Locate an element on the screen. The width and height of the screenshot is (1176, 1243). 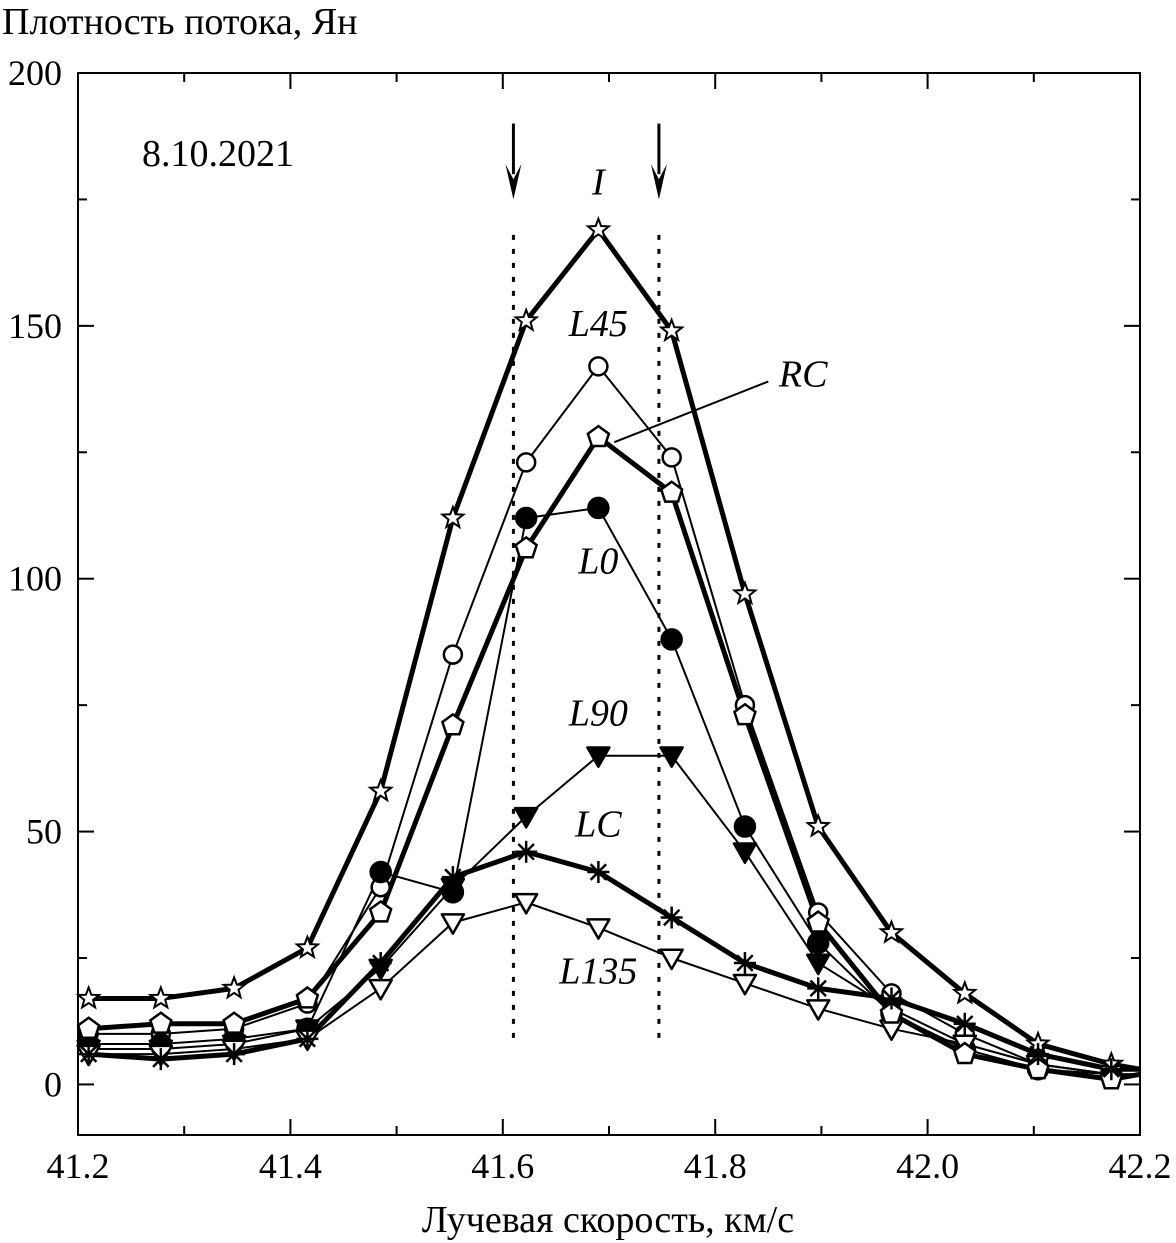
x-tick-label: 41.6 is located at coordinates (502, 1166).